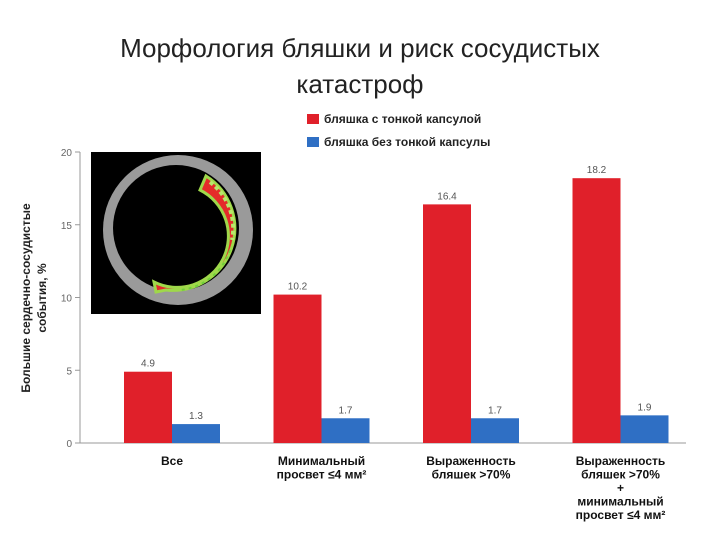 This screenshot has width=720, height=540. Describe the element at coordinates (402, 119) in the screenshot. I see `legend-label-thin-cap: бляшка с тонкой капсулой` at that location.